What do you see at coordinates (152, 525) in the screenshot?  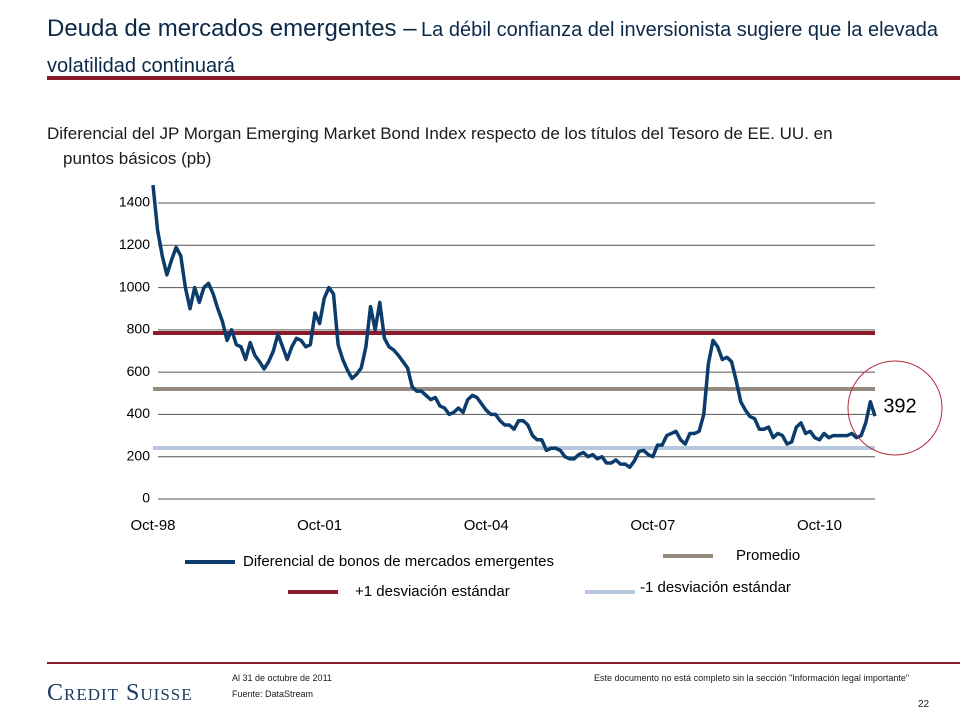 I see `x-tick-label: Oct-98` at bounding box center [152, 525].